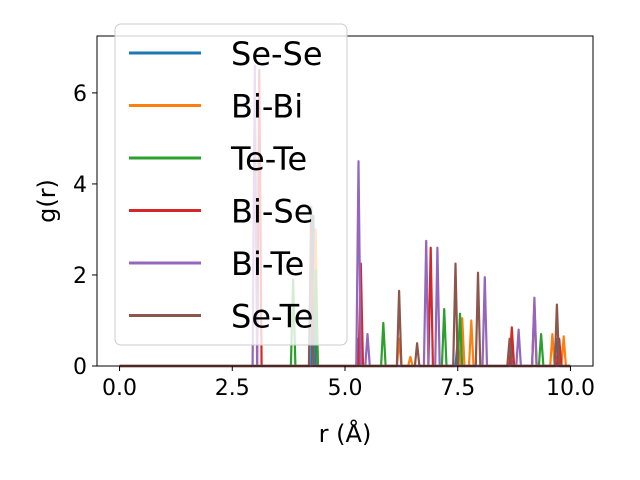  I want to click on x-tick-label: 2.5, so click(232, 388).